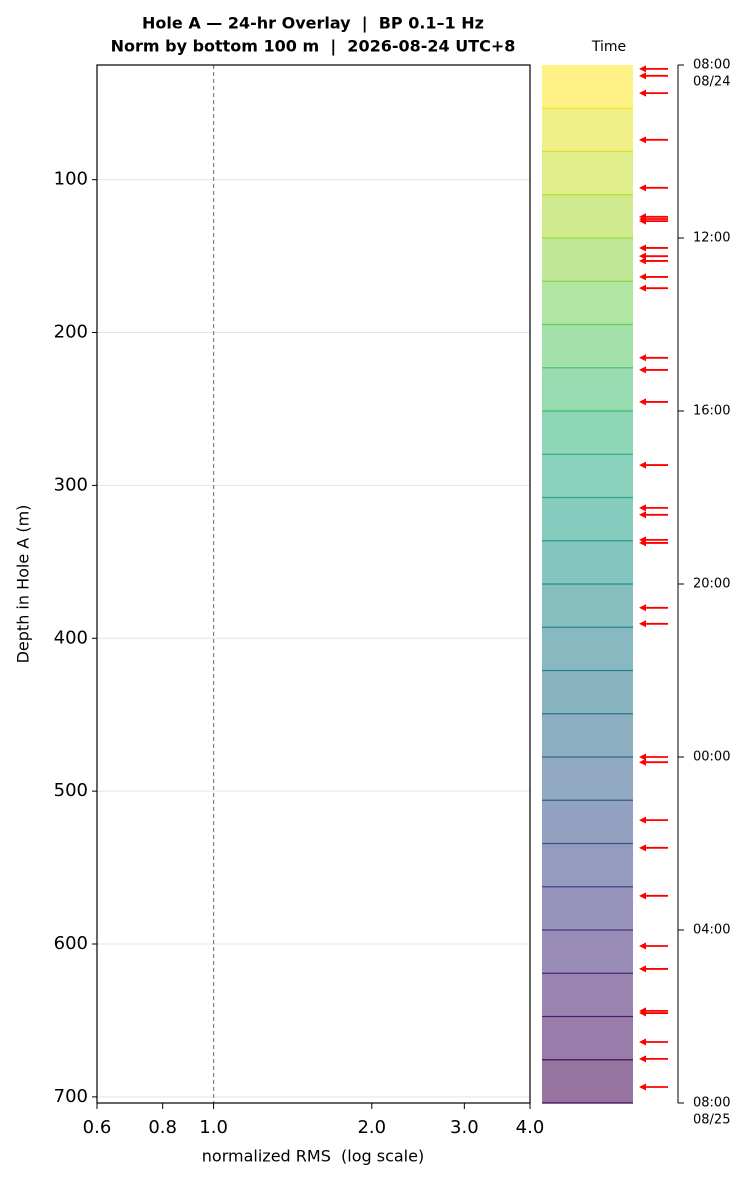 The image size is (750, 1181). What do you see at coordinates (711, 757) in the screenshot?
I see `colorbar-tick-label: 00:00` at bounding box center [711, 757].